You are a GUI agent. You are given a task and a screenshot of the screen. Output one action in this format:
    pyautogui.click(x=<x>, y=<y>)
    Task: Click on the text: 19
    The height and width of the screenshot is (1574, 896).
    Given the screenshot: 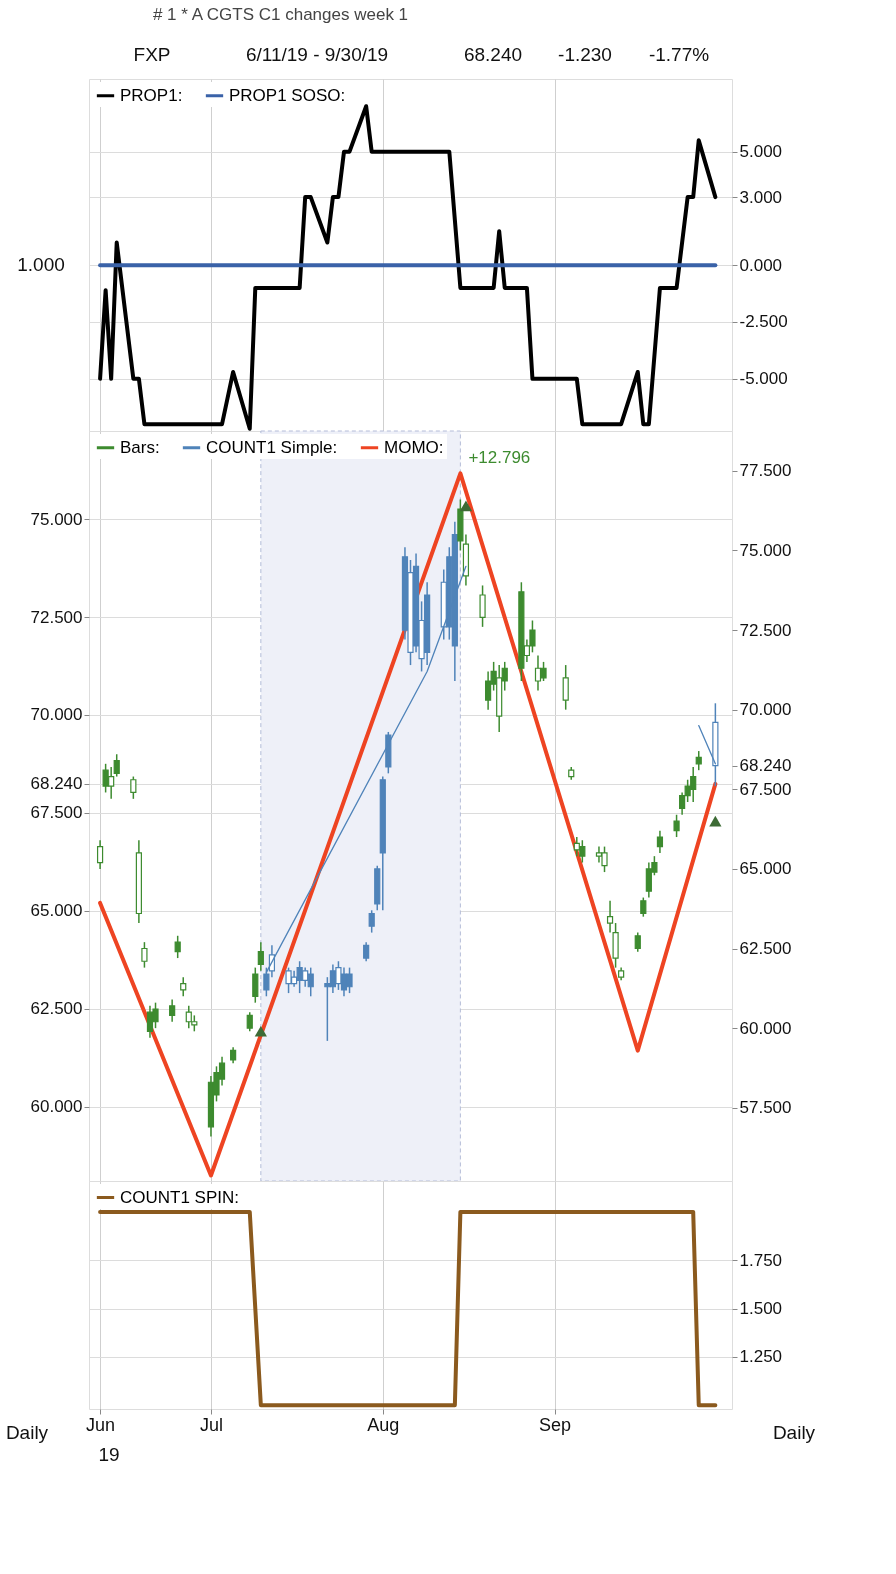 What is the action you would take?
    pyautogui.click(x=109, y=1454)
    